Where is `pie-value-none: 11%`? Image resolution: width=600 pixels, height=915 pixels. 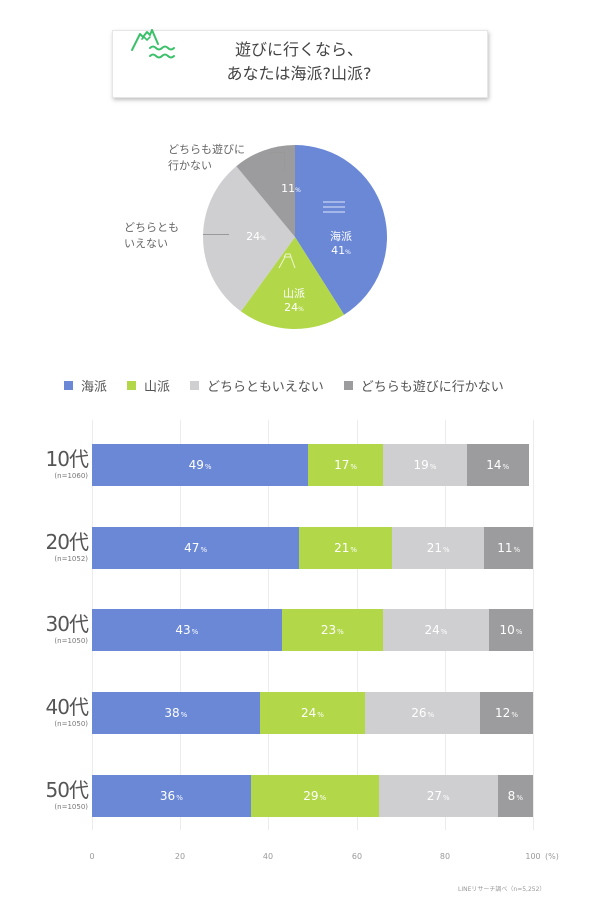
pie-value-none: 11% is located at coordinates (291, 188).